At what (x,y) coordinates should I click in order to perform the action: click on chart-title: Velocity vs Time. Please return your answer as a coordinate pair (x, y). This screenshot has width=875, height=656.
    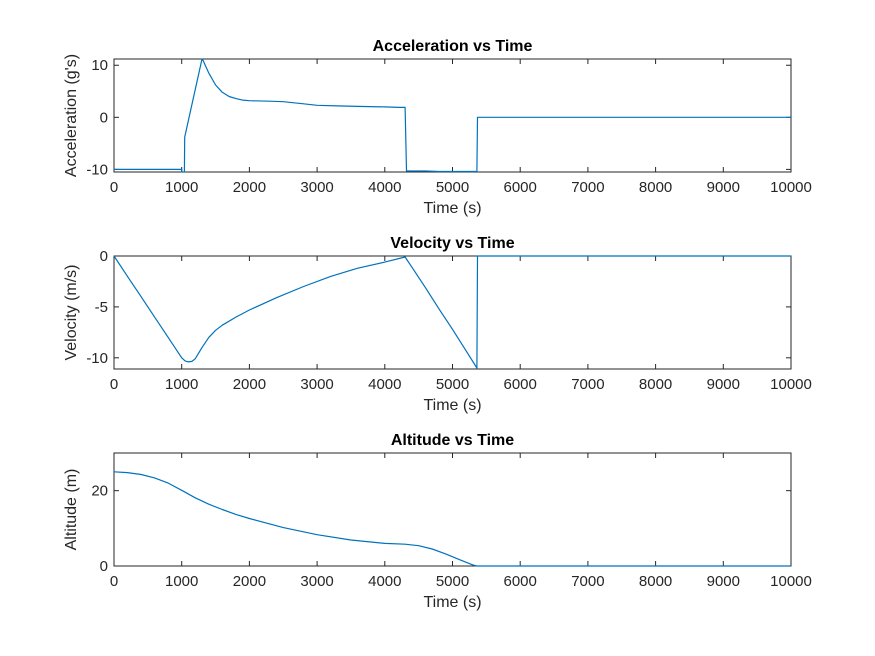
    Looking at the image, I should click on (452, 243).